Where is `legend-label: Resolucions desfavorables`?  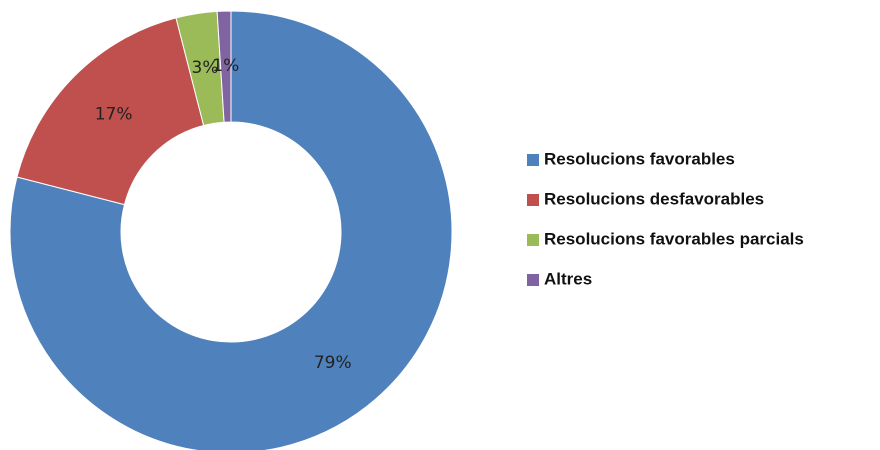
legend-label: Resolucions desfavorables is located at coordinates (654, 198).